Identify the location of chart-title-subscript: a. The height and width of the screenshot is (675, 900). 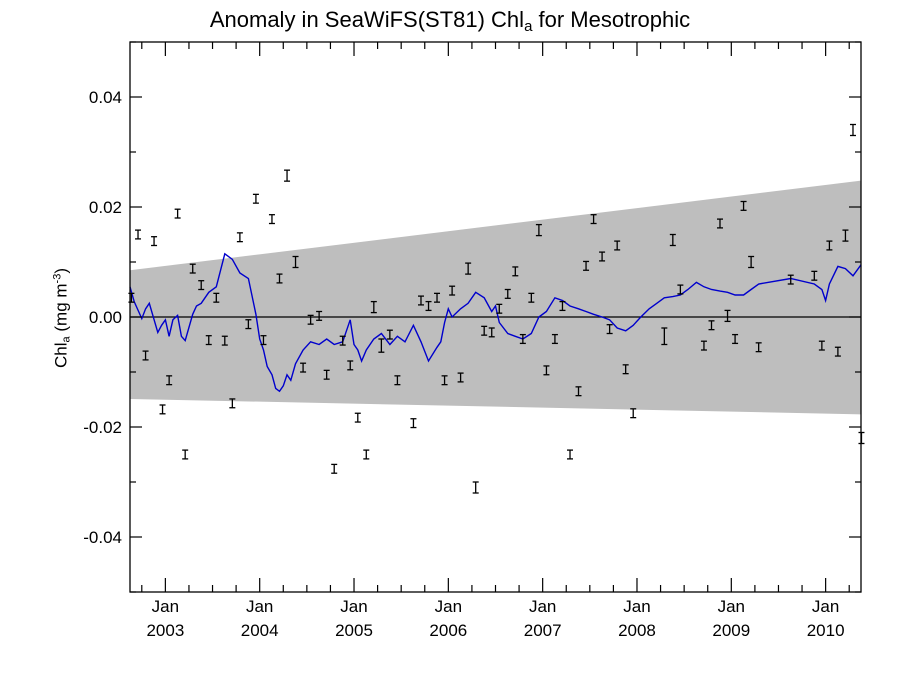
(528, 26).